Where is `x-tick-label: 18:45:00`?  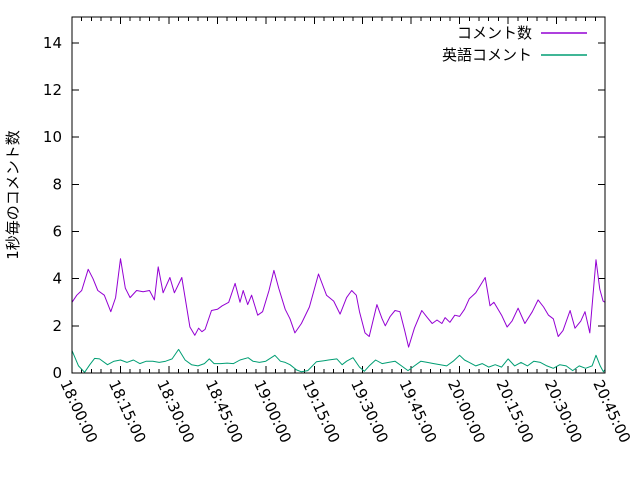 x-tick-label: 18:45:00 is located at coordinates (224, 411).